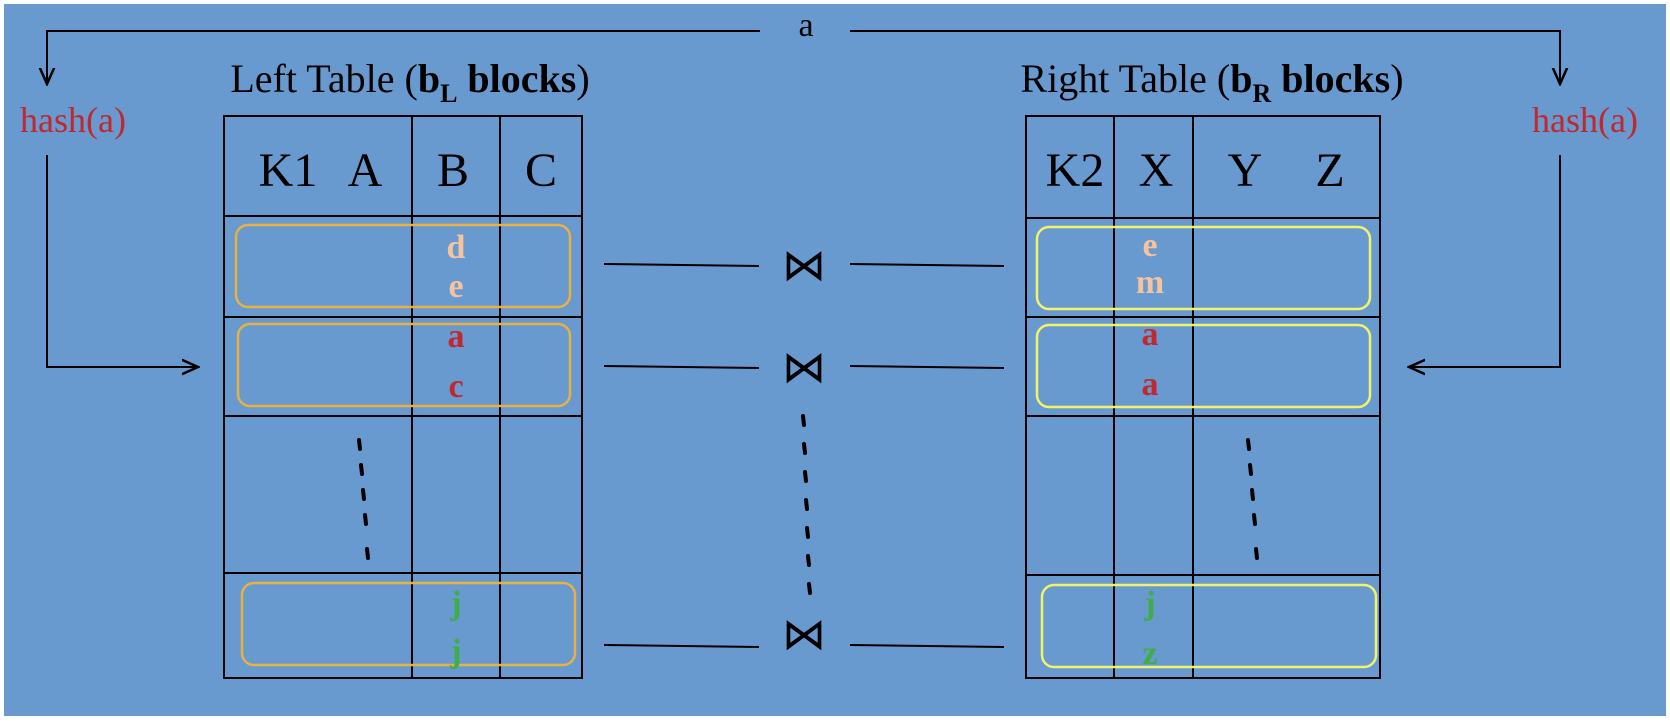  Describe the element at coordinates (541, 170) in the screenshot. I see `left-header-c: C` at that location.